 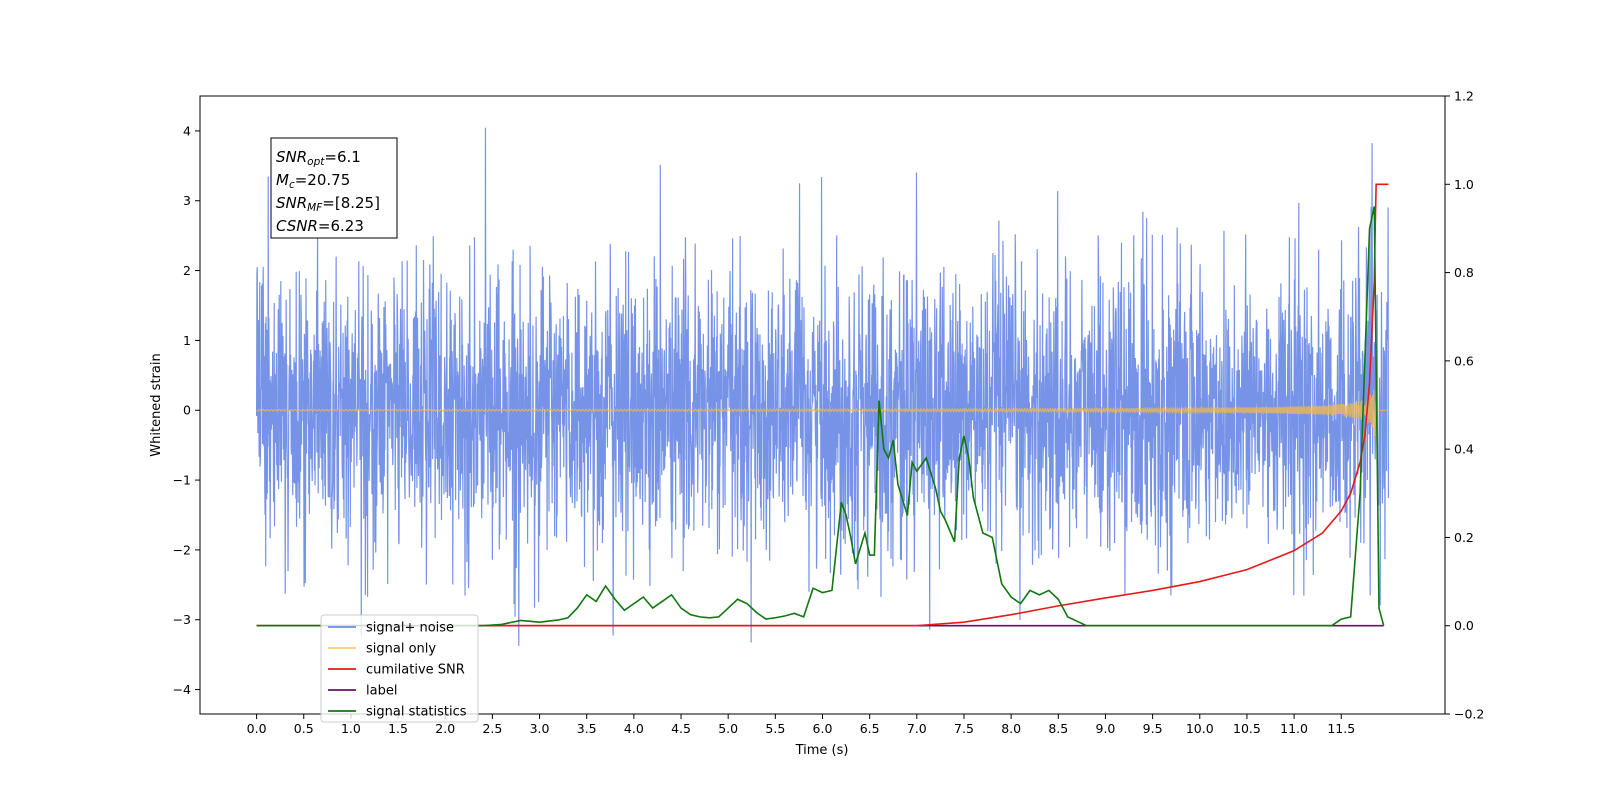 I want to click on y-tick-label: −2, so click(x=182, y=549).